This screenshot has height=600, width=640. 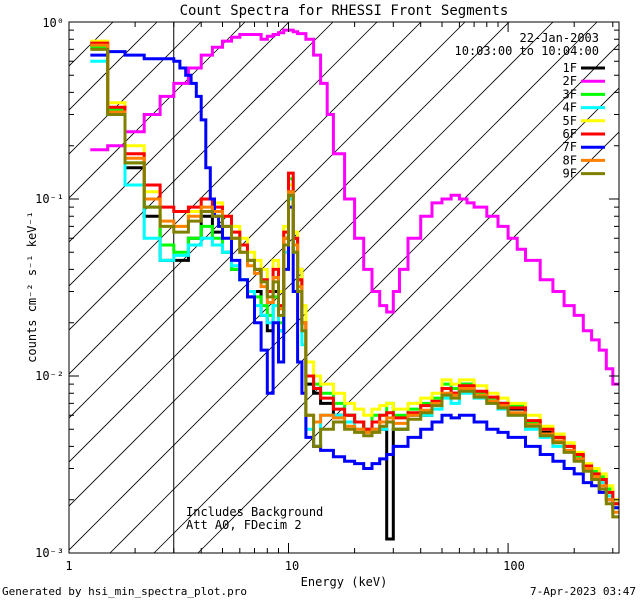 What do you see at coordinates (514, 566) in the screenshot?
I see `x-tick-label-100: 100` at bounding box center [514, 566].